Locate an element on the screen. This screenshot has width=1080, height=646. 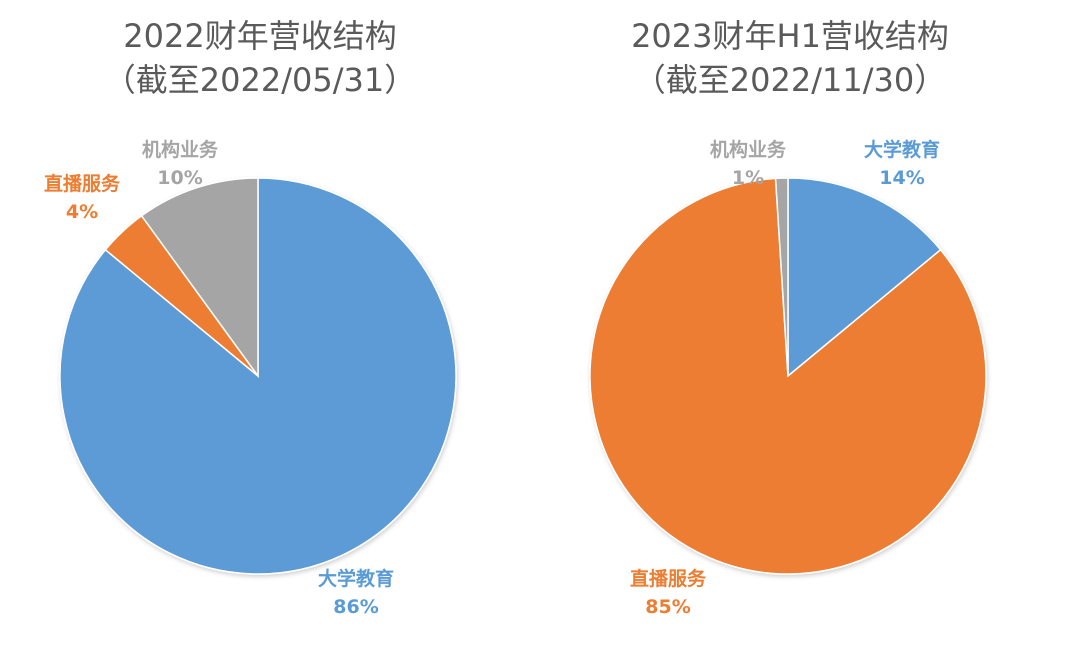
pie-1-slice-3-name-label: 机构业务 is located at coordinates (180, 149).